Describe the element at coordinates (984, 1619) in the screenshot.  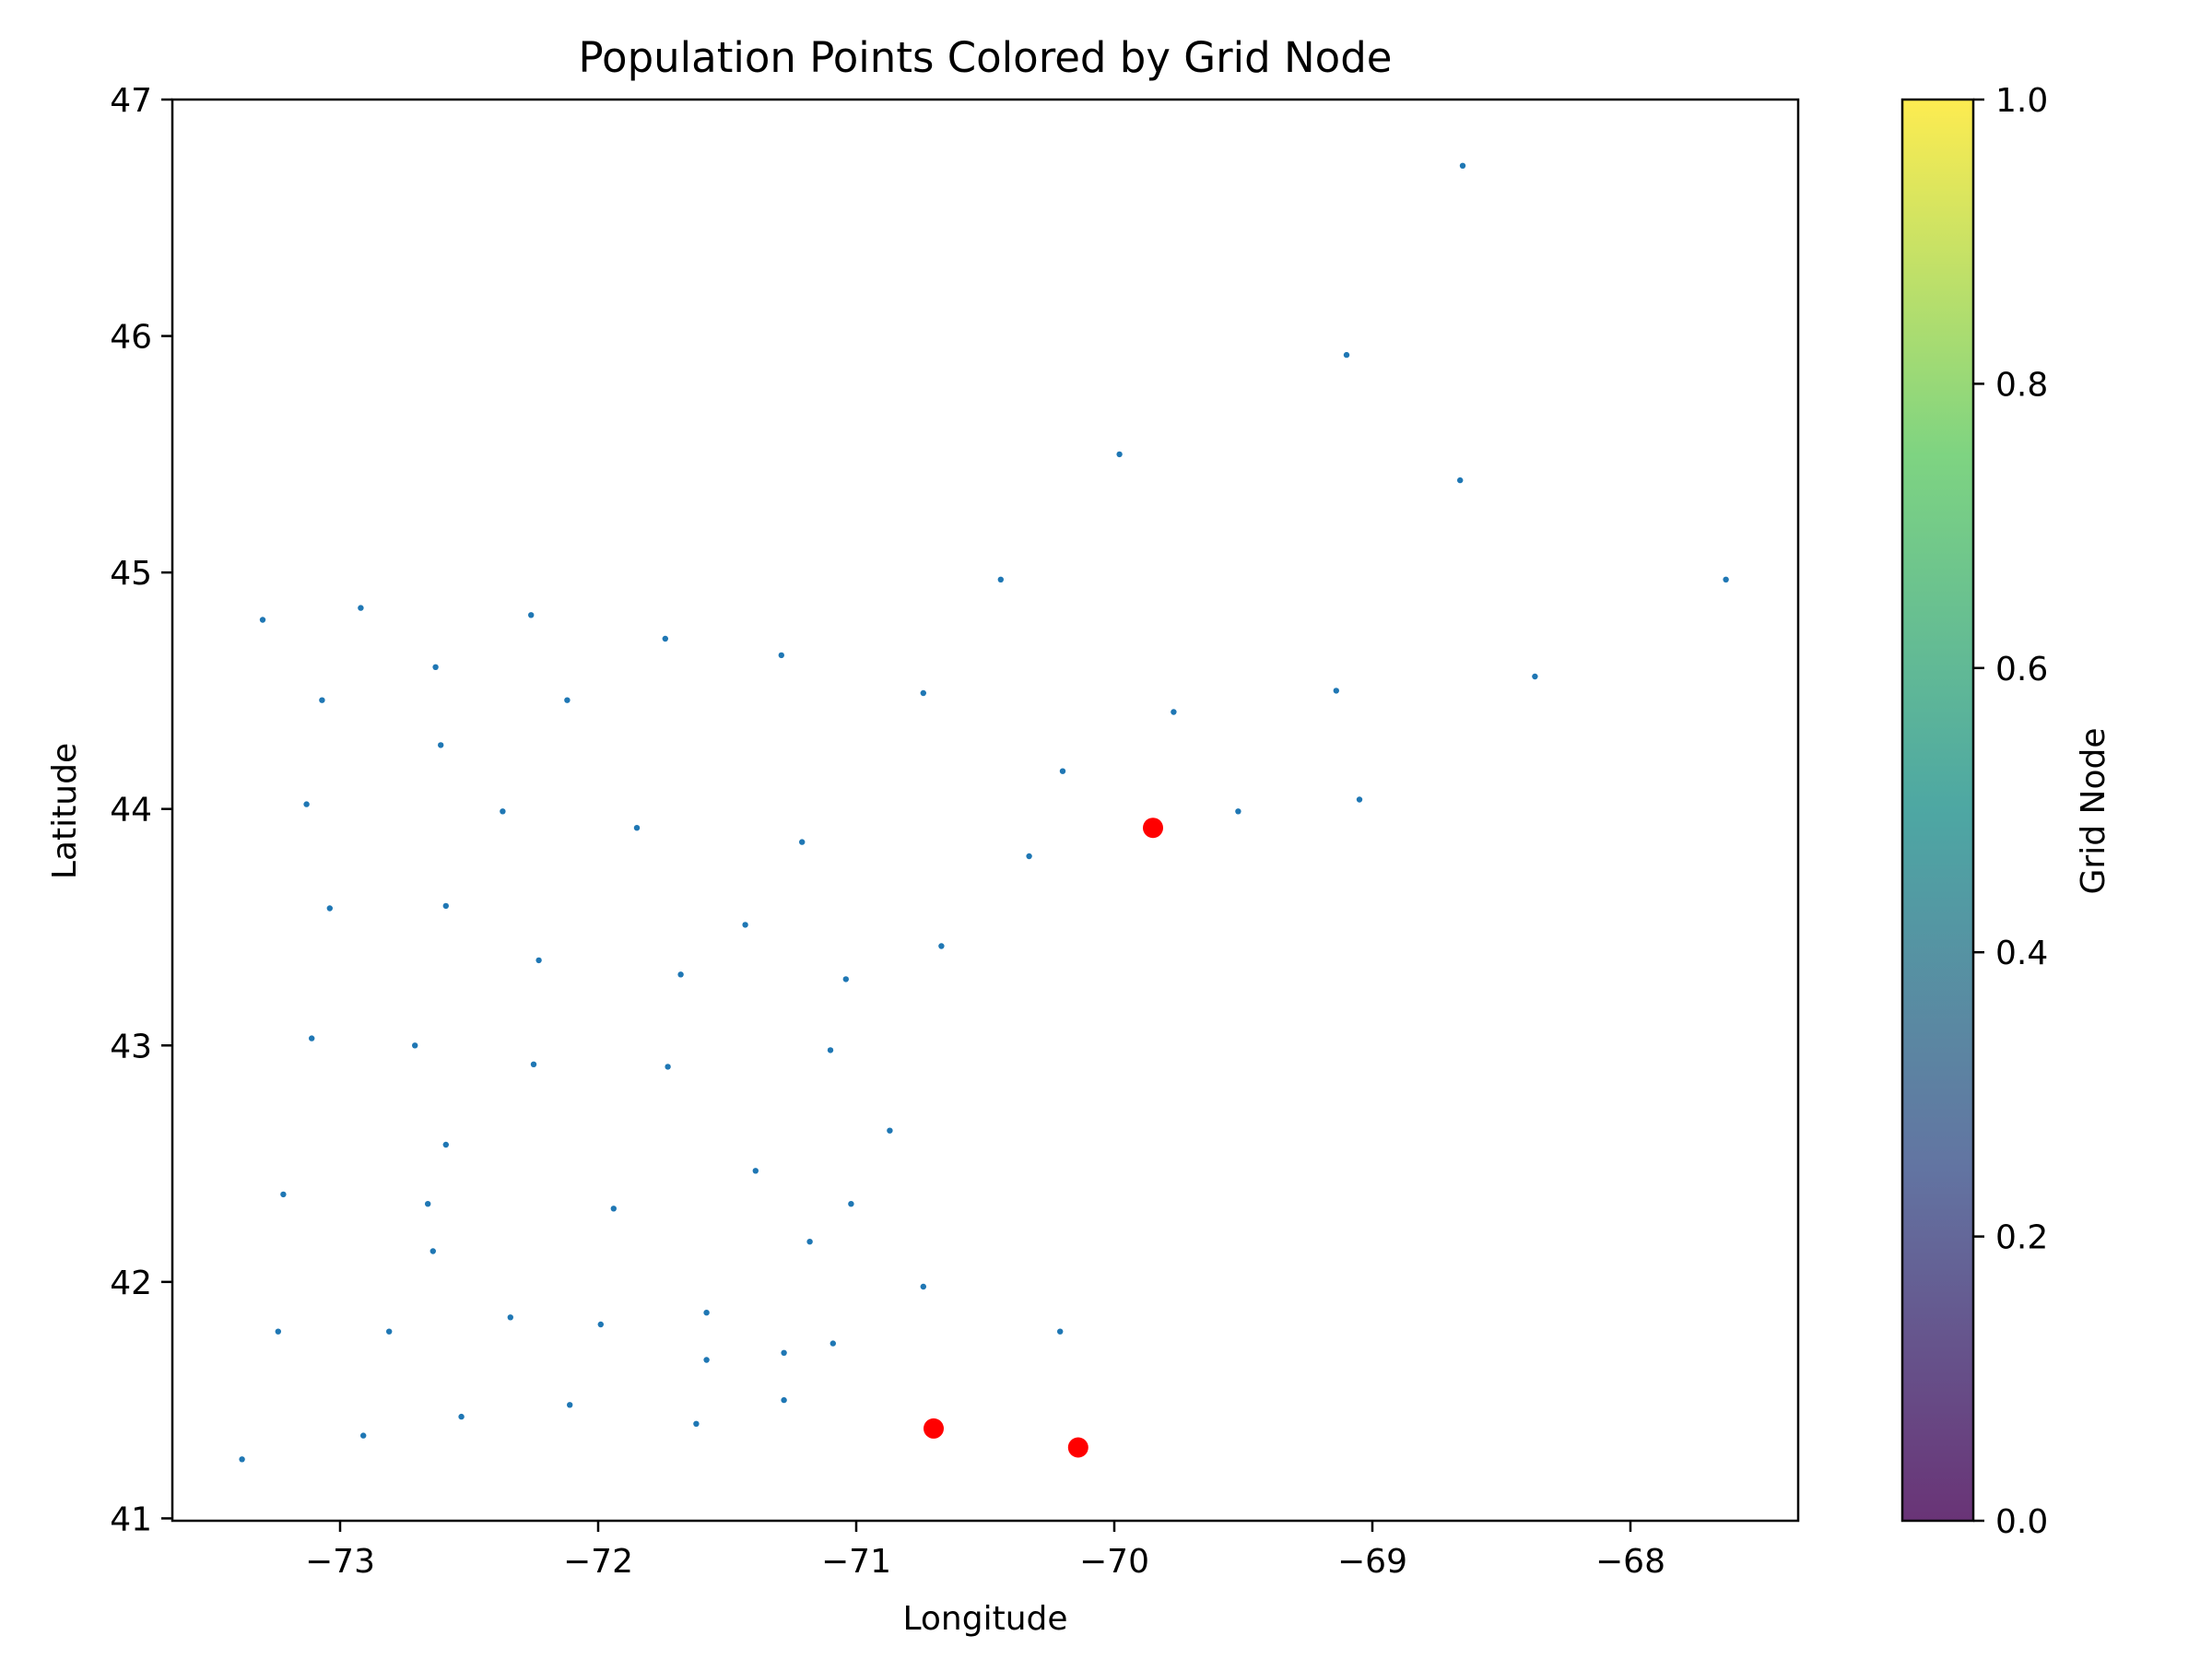
I see `x-axis-label: Longitude` at that location.